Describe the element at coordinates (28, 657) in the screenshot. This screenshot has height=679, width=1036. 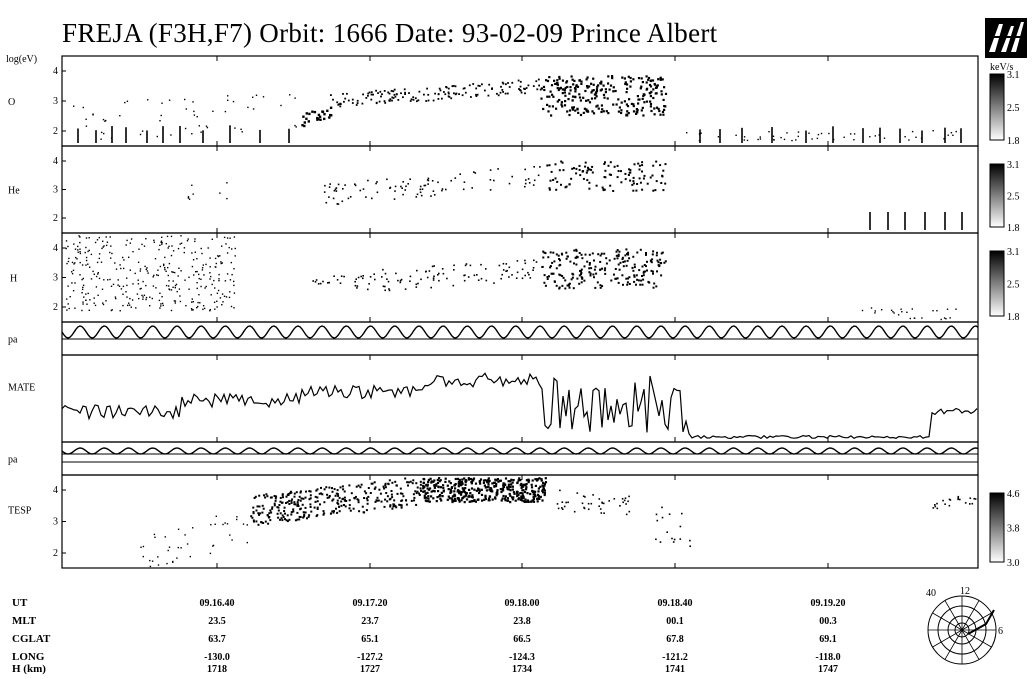
I see `ephemeris-row-label: LONG` at that location.